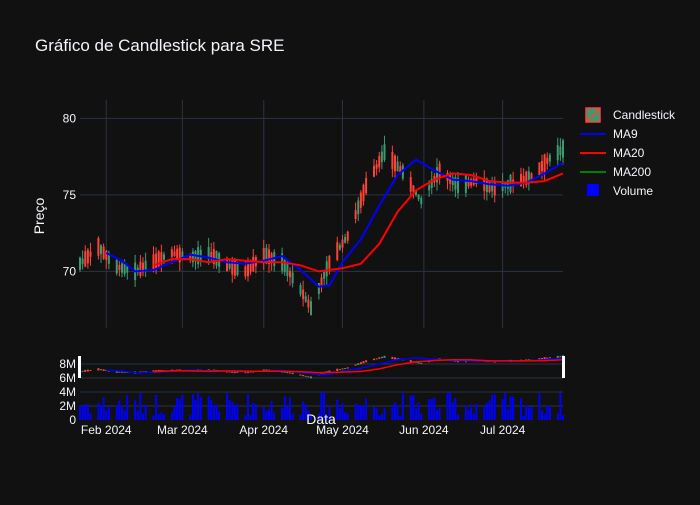 This screenshot has height=505, width=700. Describe the element at coordinates (79, 367) in the screenshot. I see `range-slider-left-handle` at that location.